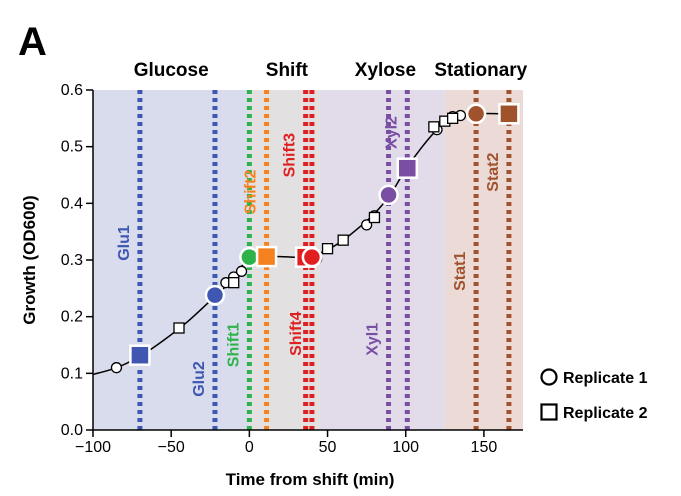  Describe the element at coordinates (233, 345) in the screenshot. I see `sample-label-shift1: Shift1` at that location.